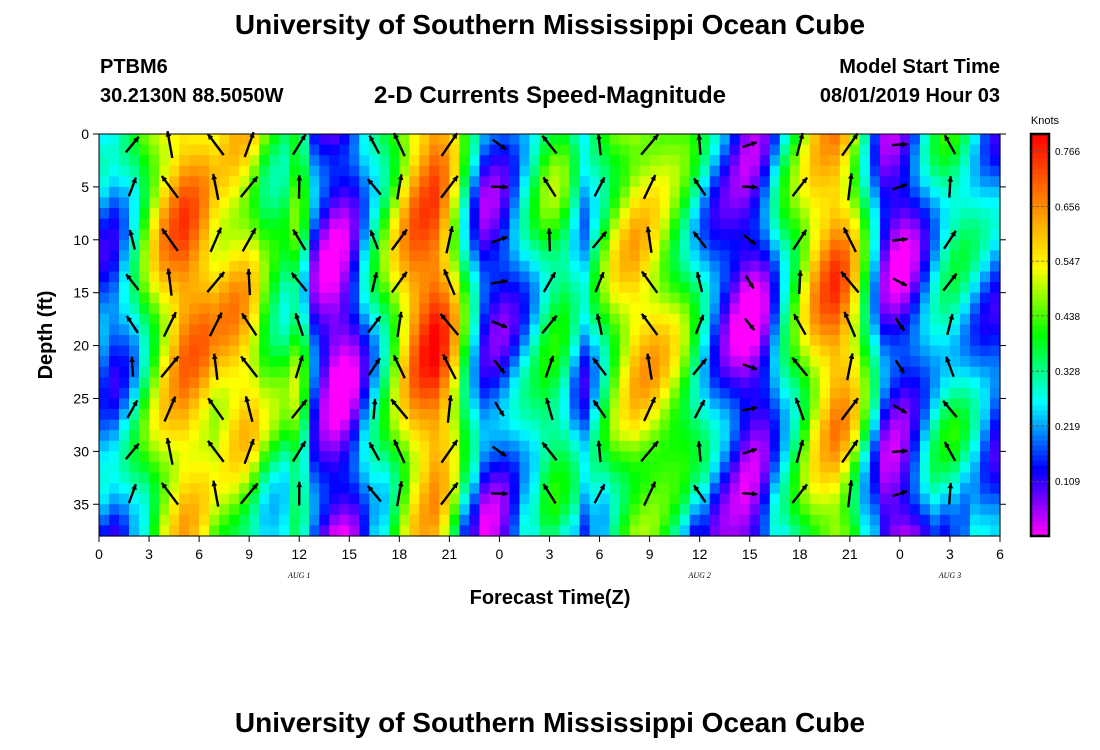 The image size is (1100, 750). I want to click on colorbar-tick-label: 0.438, so click(1067, 317).